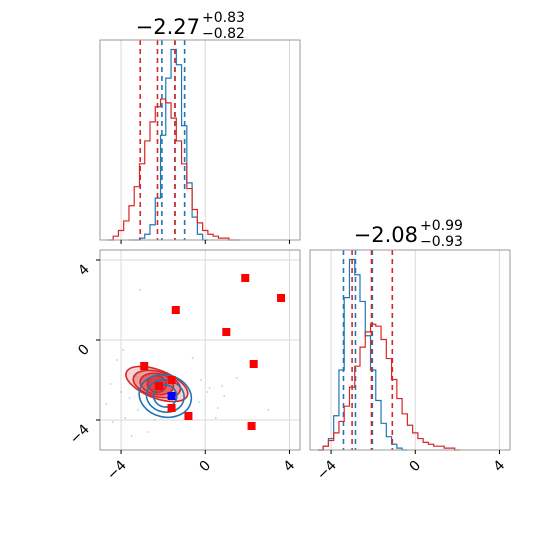  Describe the element at coordinates (327, 470) in the screenshot. I see `hist-param-2-xtick-label: −4` at that location.